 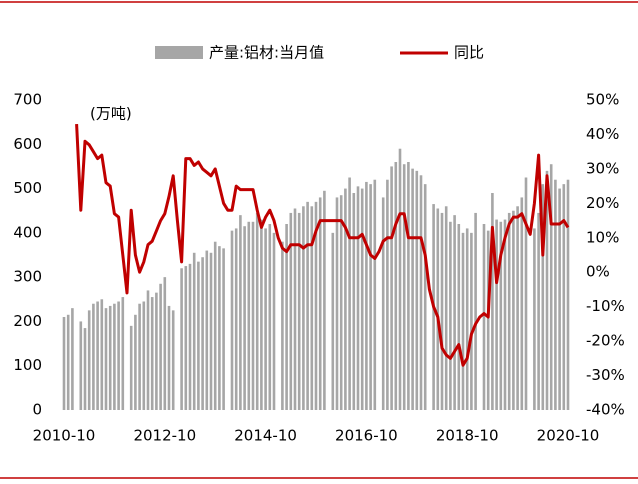 I want to click on x-tick-label: 2016-10, so click(x=366, y=436).